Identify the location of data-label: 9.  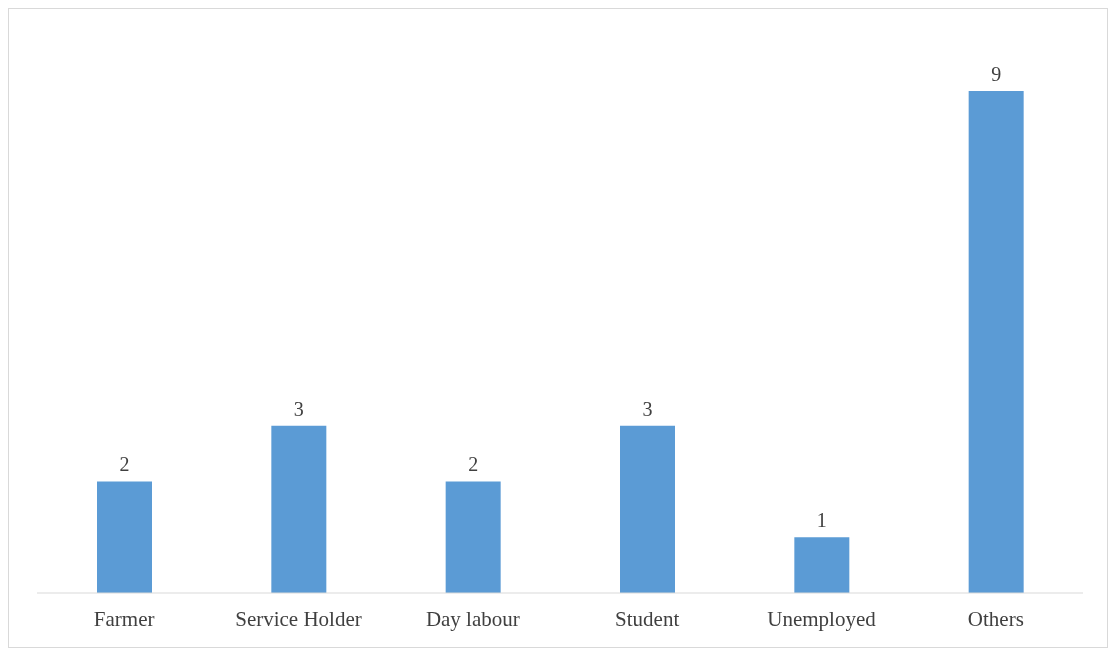
(996, 74).